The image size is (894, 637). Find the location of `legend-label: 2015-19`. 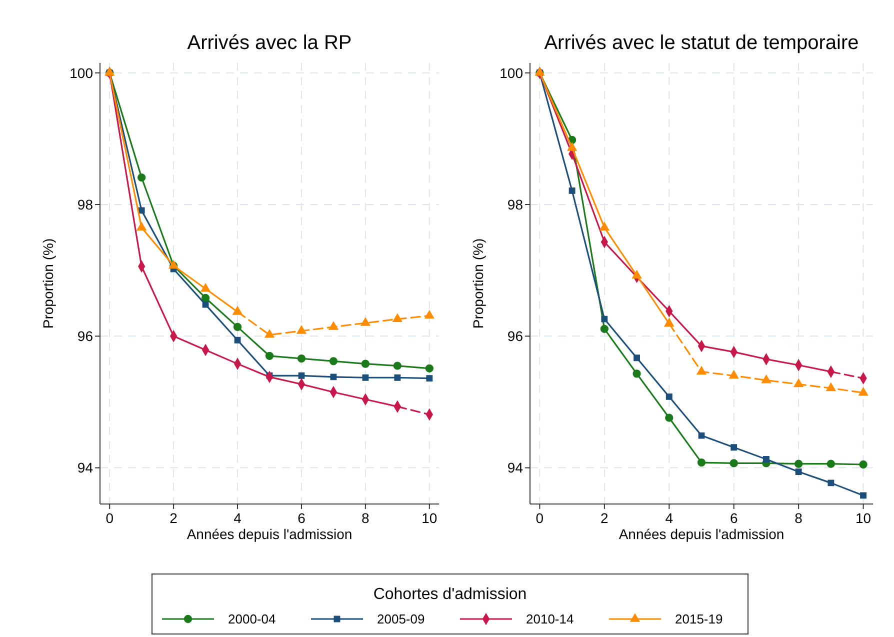

legend-label: 2015-19 is located at coordinates (699, 619).